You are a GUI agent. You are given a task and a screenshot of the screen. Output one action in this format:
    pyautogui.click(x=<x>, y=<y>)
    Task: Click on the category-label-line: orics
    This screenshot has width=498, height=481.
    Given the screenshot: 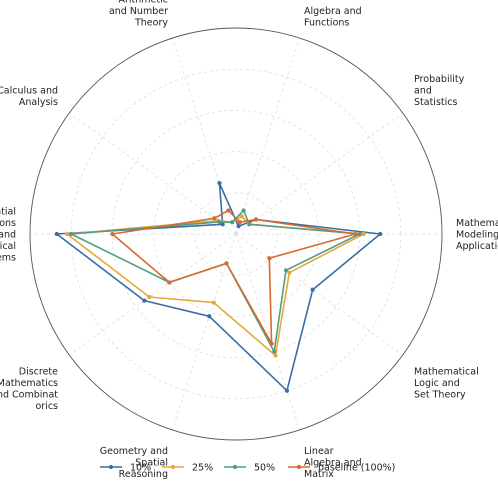 What is the action you would take?
    pyautogui.click(x=46, y=406)
    